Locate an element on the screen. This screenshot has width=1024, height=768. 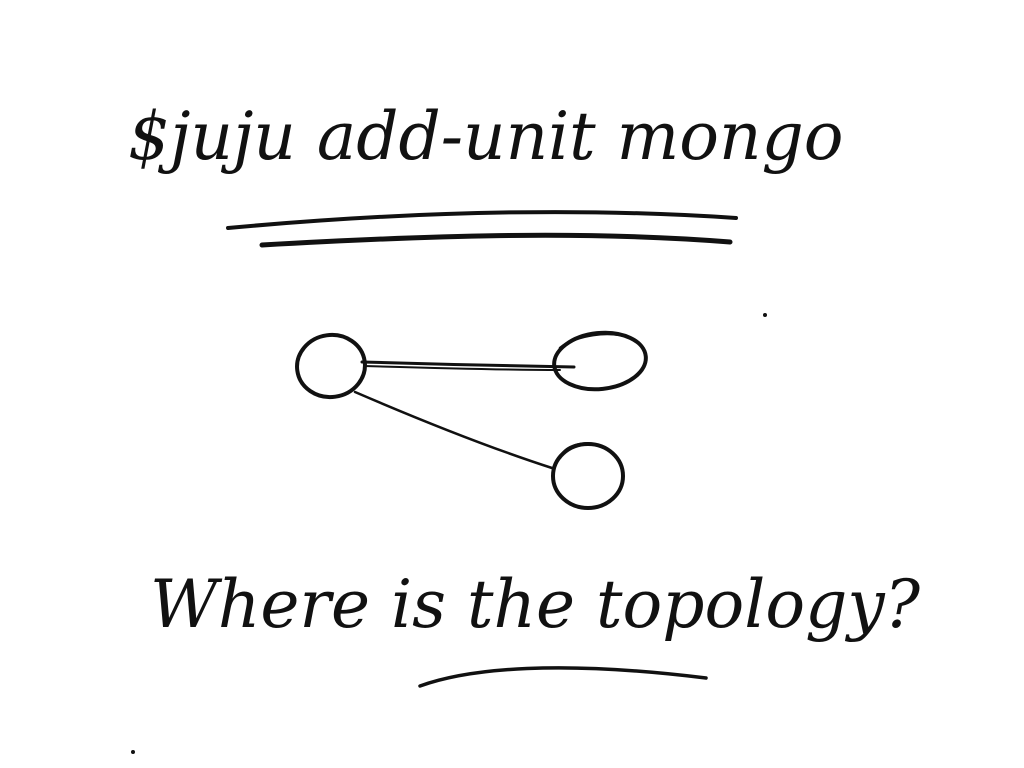
command-heading: $juju add-unit mongo is located at coordinates (486, 136).